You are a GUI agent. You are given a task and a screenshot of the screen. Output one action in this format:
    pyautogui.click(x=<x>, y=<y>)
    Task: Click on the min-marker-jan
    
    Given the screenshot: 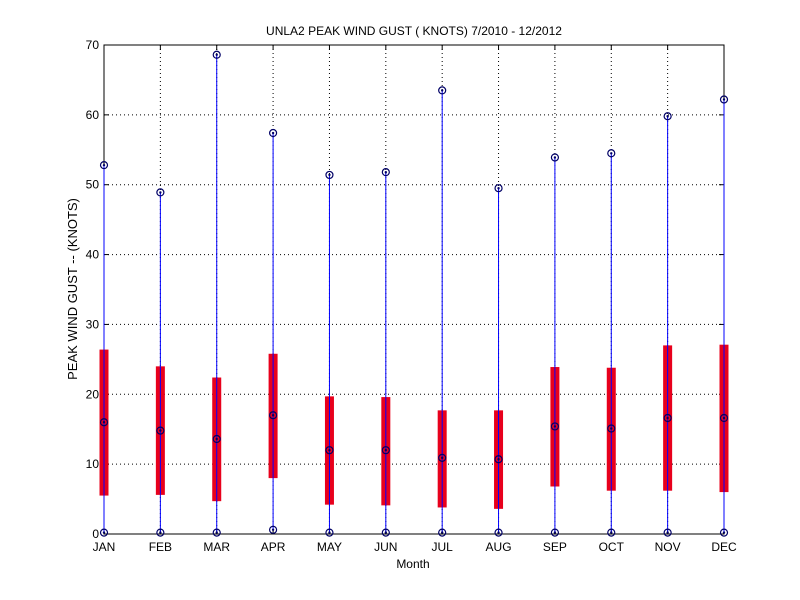 What is the action you would take?
    pyautogui.click(x=104, y=532)
    